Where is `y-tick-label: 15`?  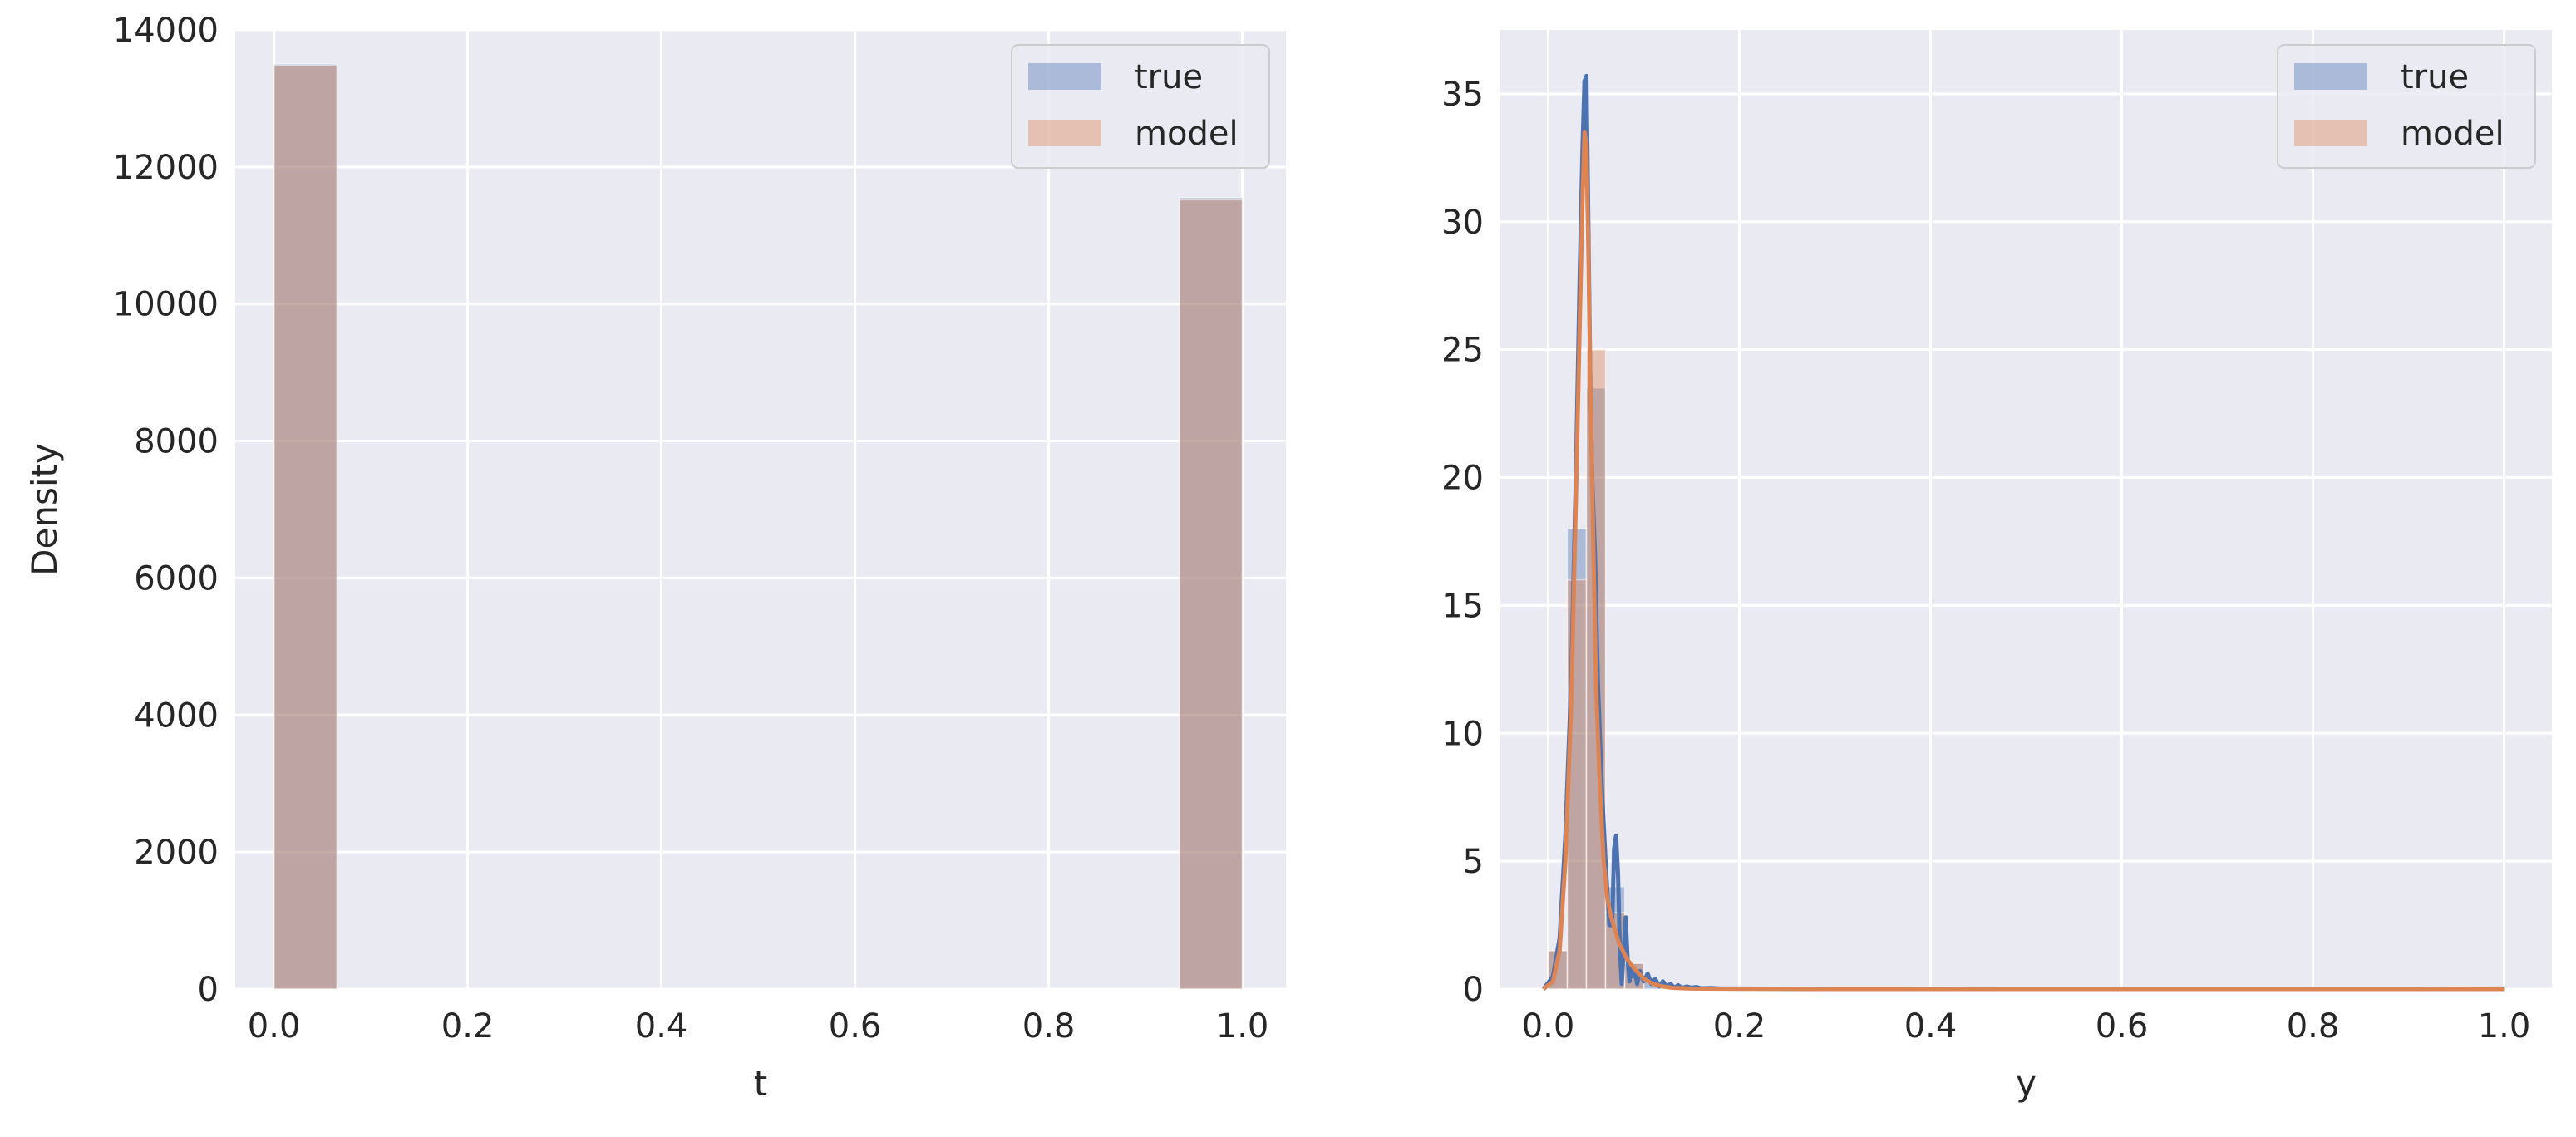
y-tick-label: 15 is located at coordinates (1462, 606).